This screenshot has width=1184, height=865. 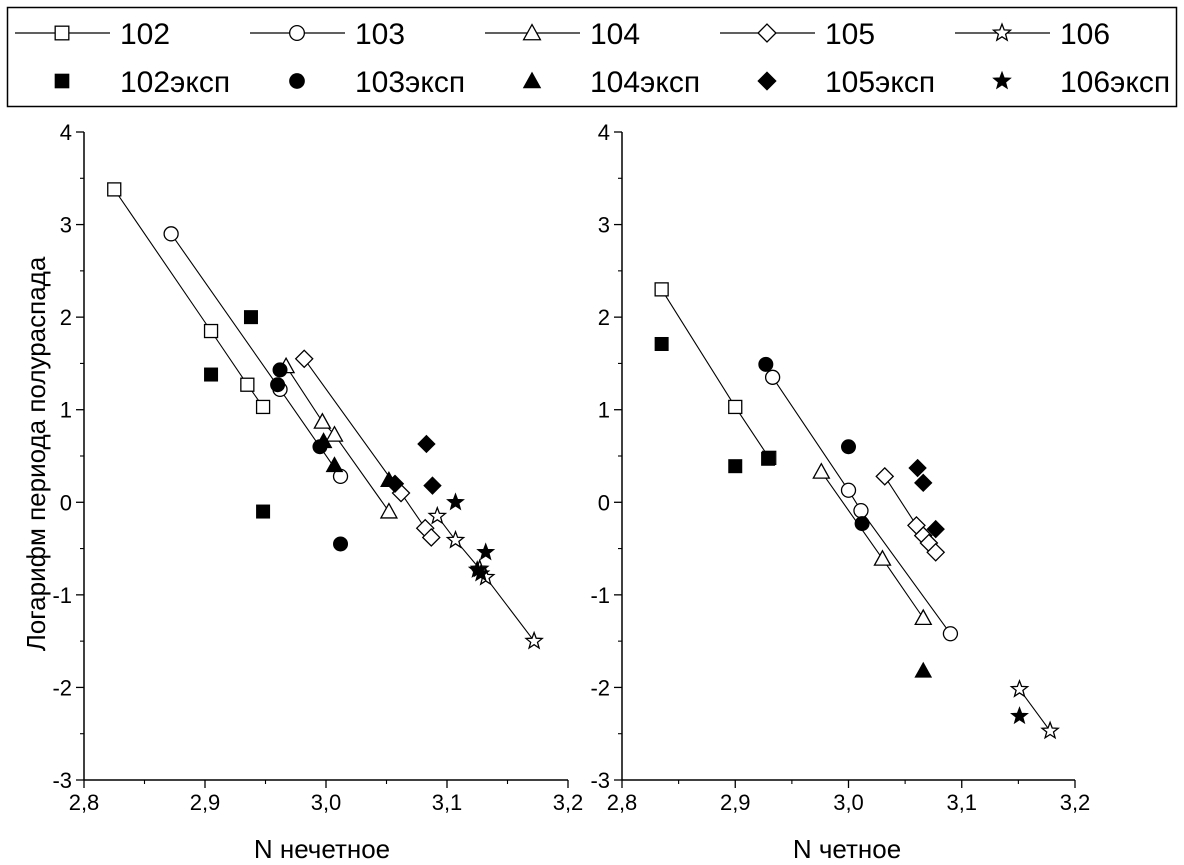 I want to click on legend-marker-105-exp, so click(x=767, y=81).